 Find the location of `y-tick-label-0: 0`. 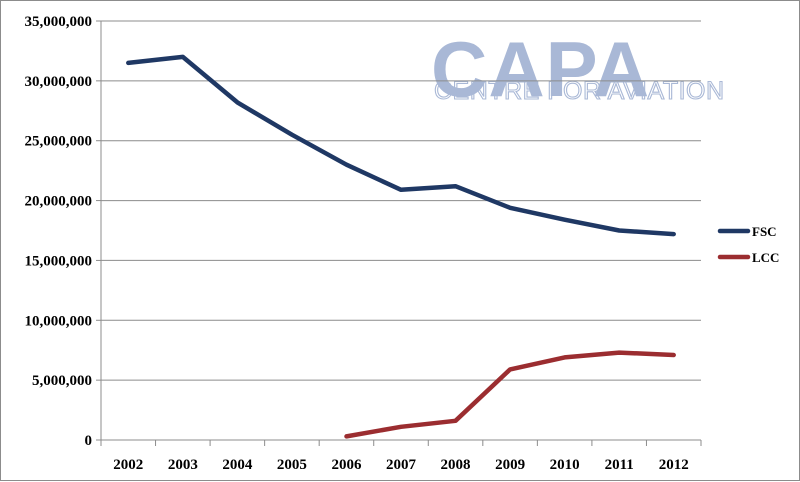

y-tick-label-0: 0 is located at coordinates (89, 441).